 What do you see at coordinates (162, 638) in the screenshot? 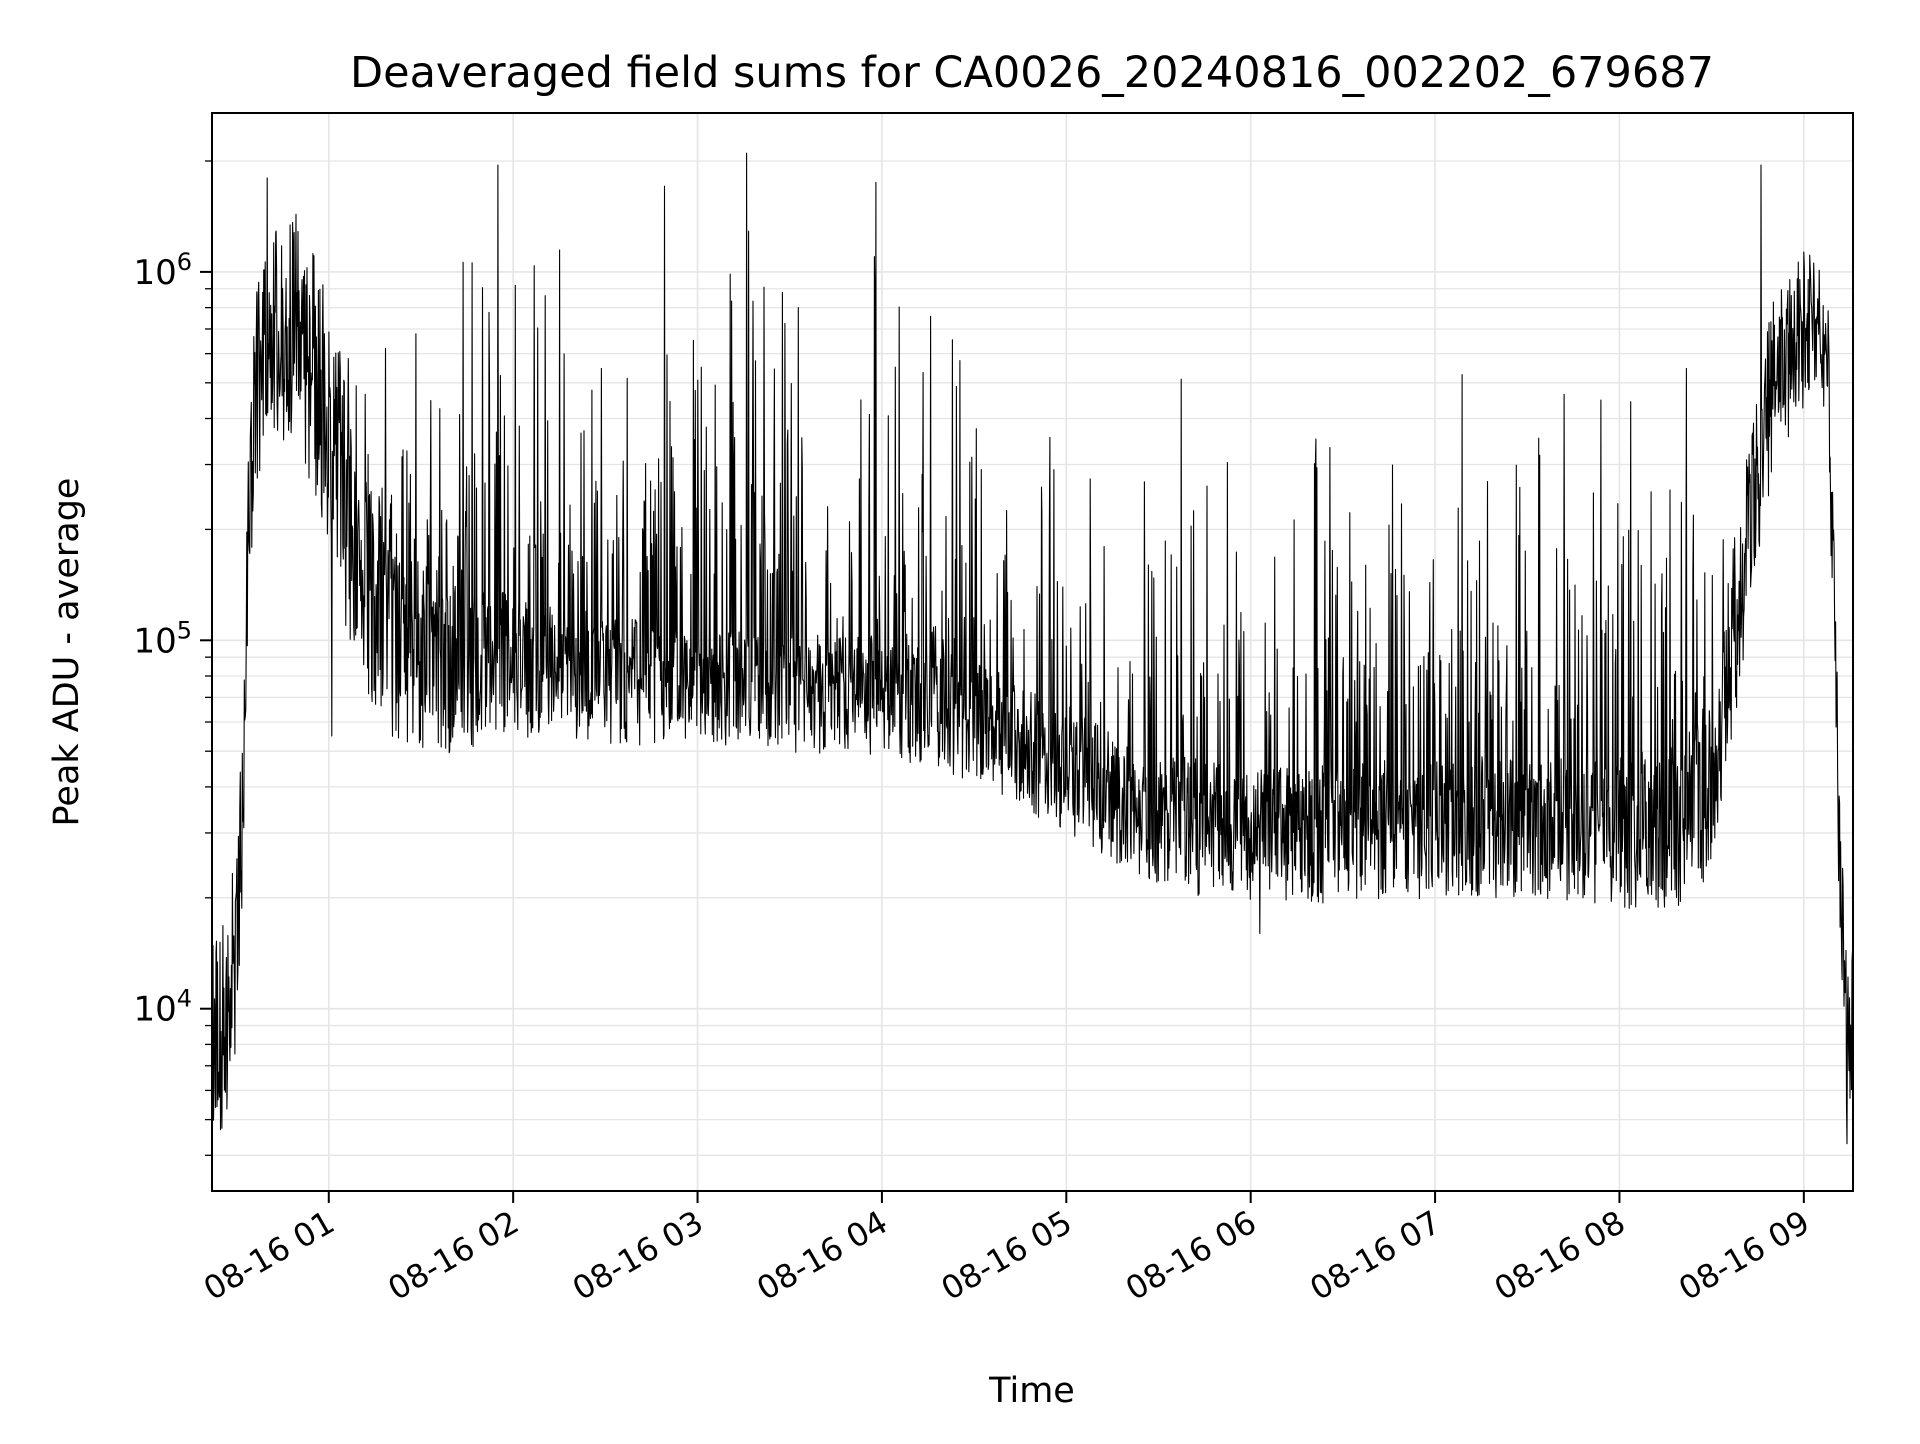
I see `y-tick-label: 10⁵` at bounding box center [162, 638].